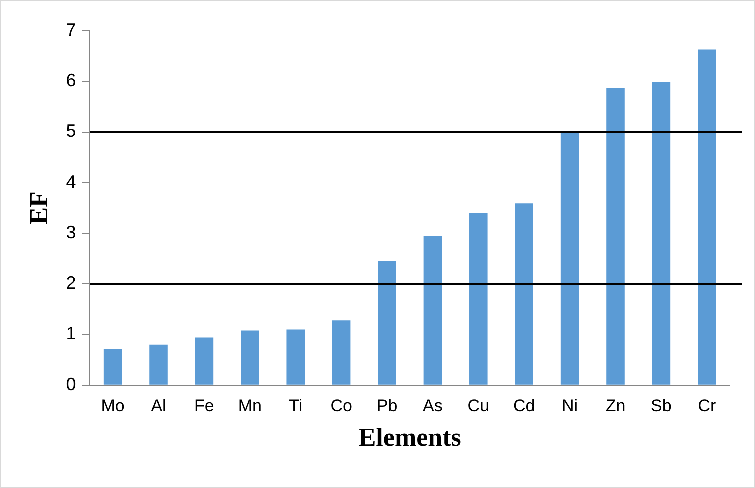 The image size is (755, 488). I want to click on y-tick-label: 4, so click(71, 182).